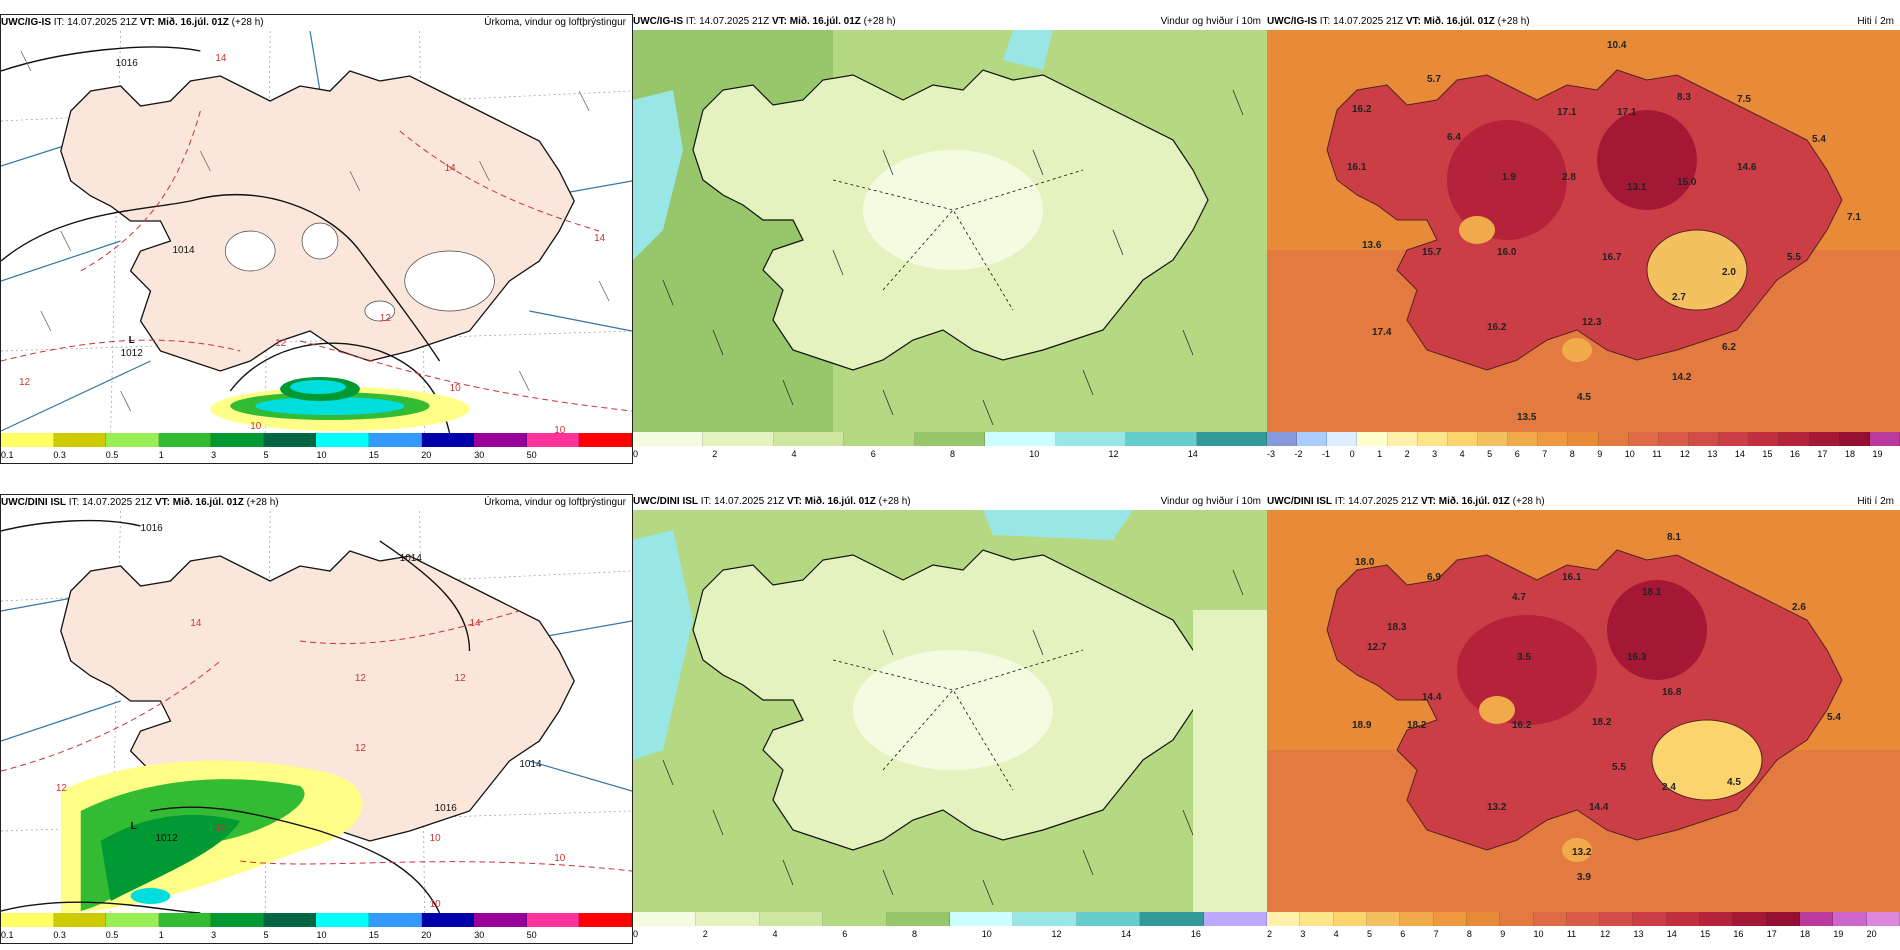  Describe the element at coordinates (132, 353) in the screenshot. I see `svg-text: 1012` at that location.